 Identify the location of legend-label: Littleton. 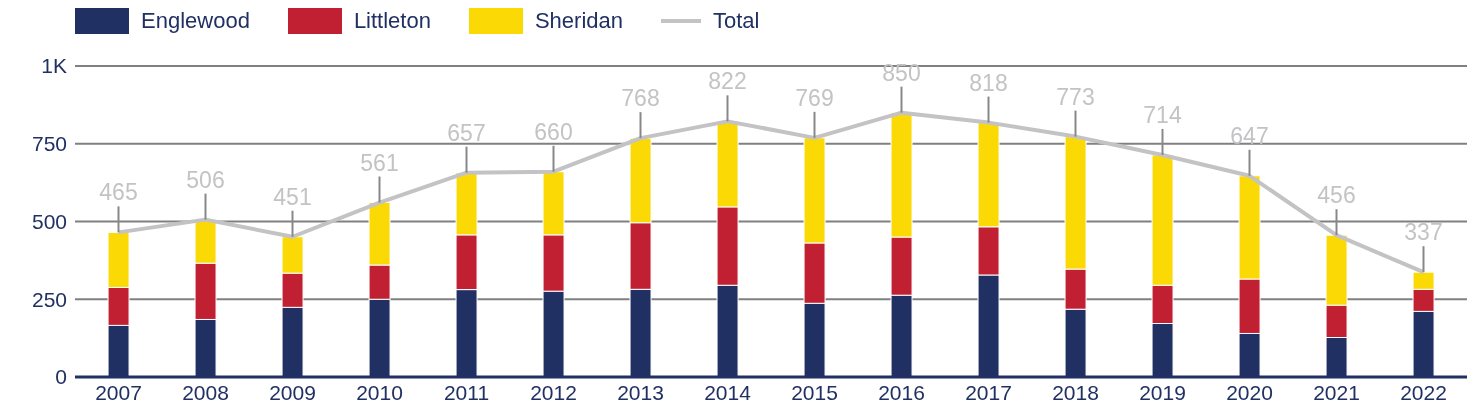
(392, 21).